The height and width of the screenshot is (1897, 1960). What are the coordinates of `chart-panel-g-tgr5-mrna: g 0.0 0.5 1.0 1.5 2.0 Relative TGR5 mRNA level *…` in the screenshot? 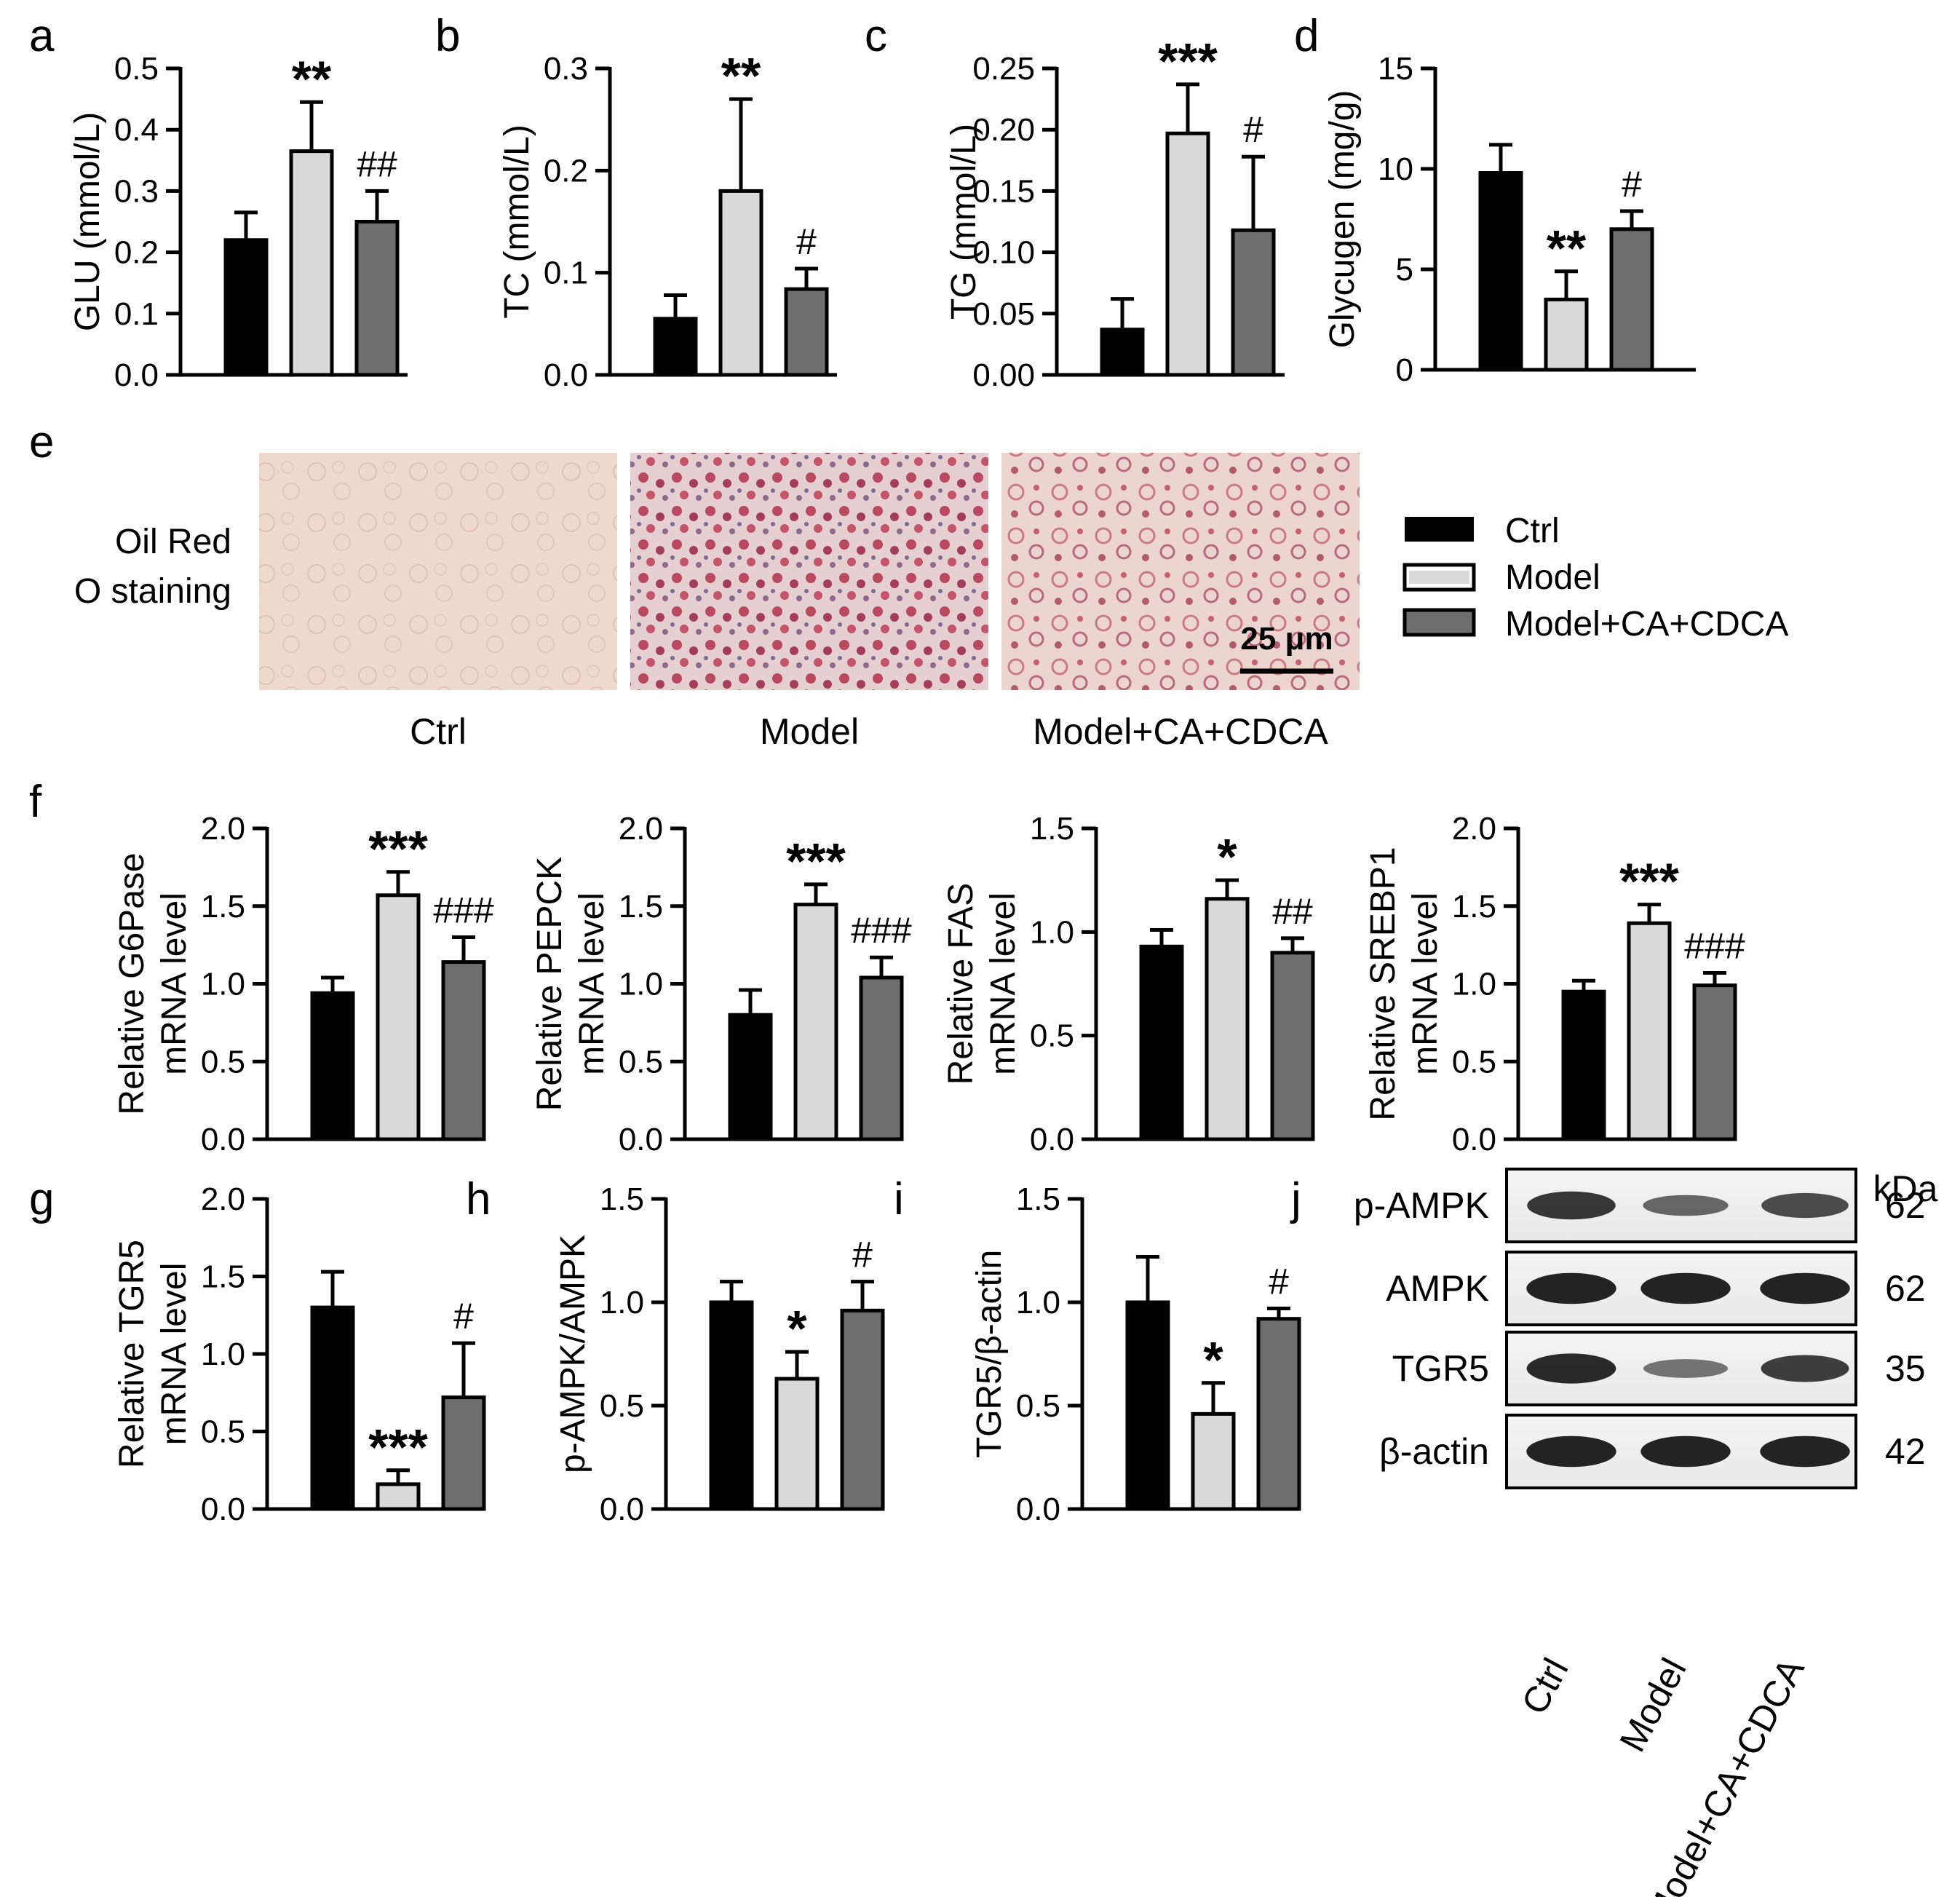 It's located at (257, 1350).